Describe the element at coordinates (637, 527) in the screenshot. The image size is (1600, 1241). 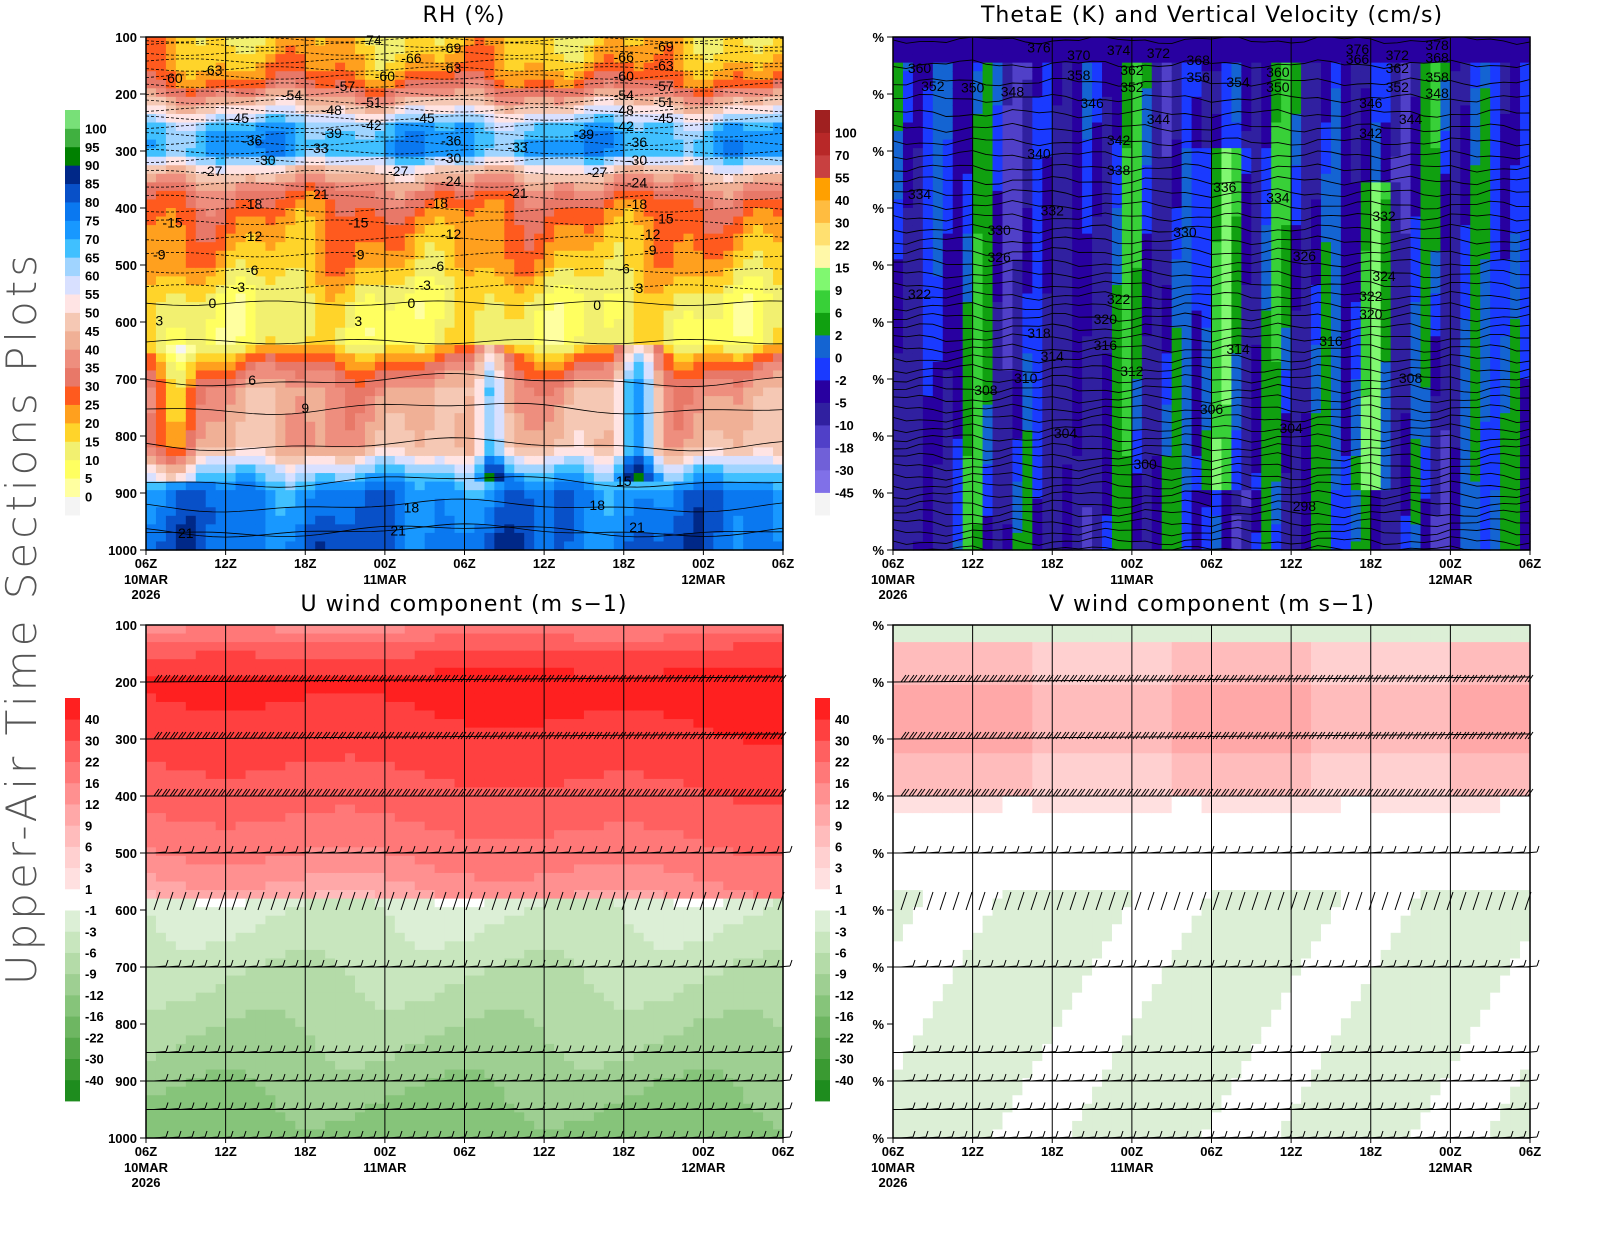
I see `contour-label: 21` at that location.